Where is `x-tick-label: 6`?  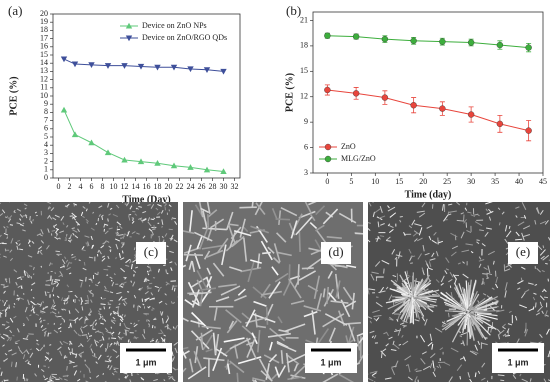 x-tick-label: 6 is located at coordinates (92, 186).